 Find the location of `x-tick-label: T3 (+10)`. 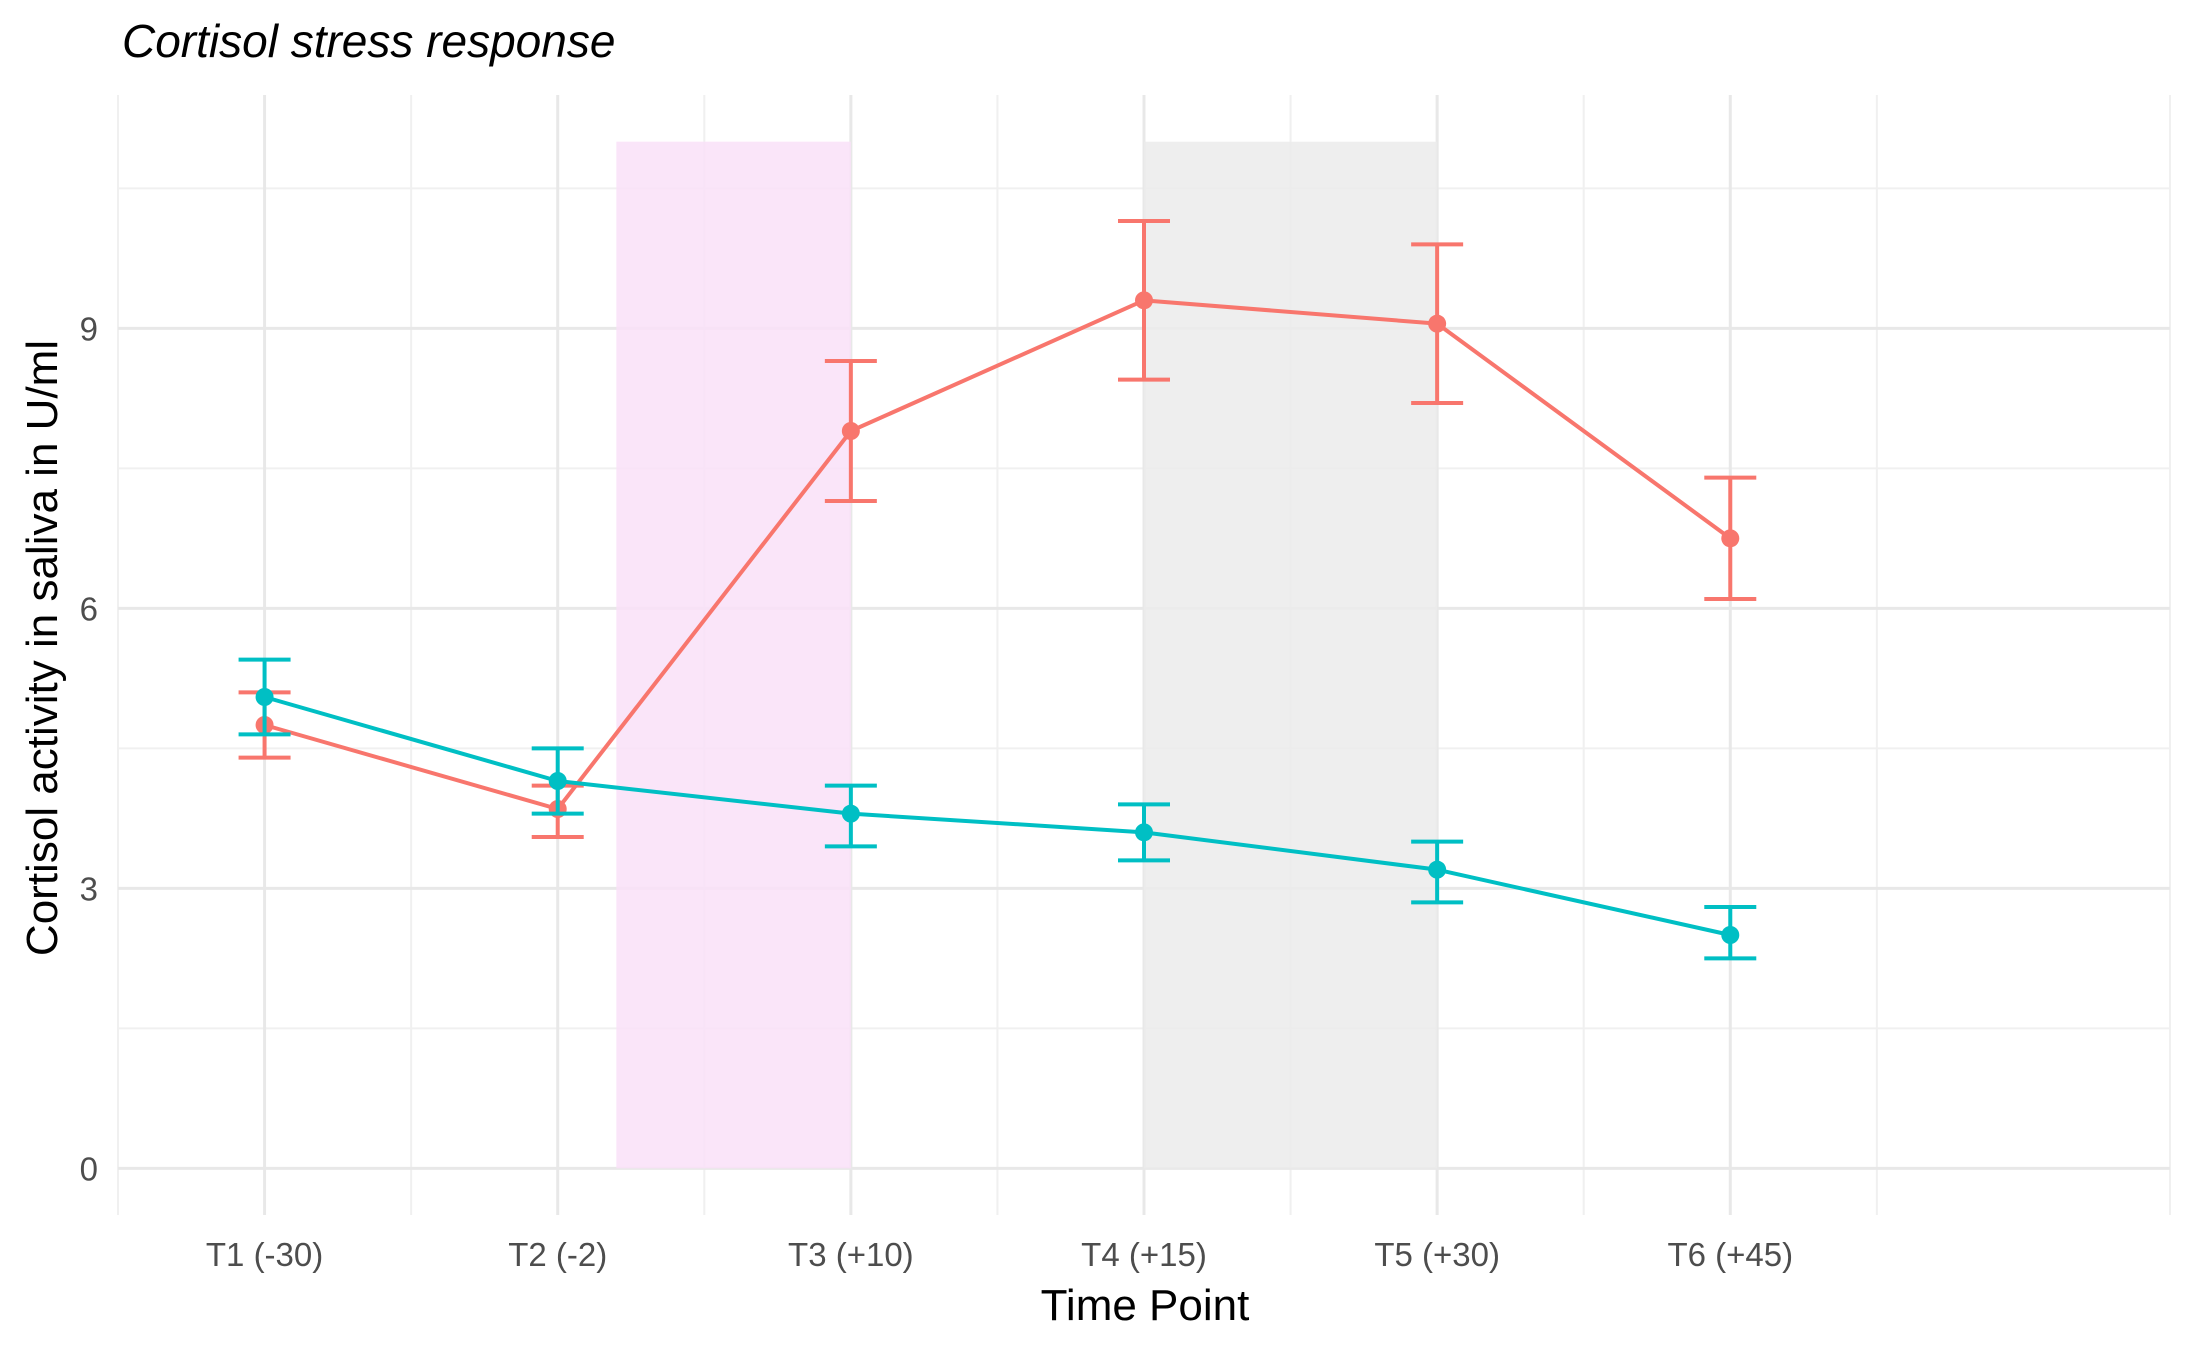

x-tick-label: T3 (+10) is located at coordinates (851, 1254).